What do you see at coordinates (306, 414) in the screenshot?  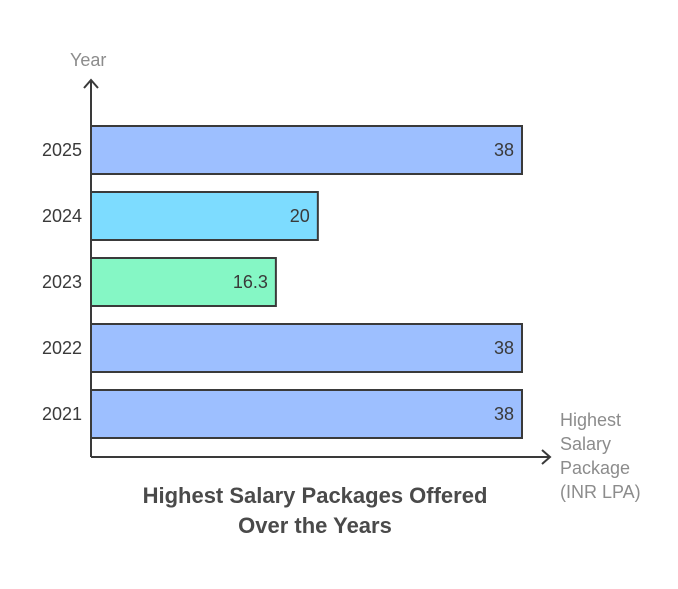 I see `bar-2021` at bounding box center [306, 414].